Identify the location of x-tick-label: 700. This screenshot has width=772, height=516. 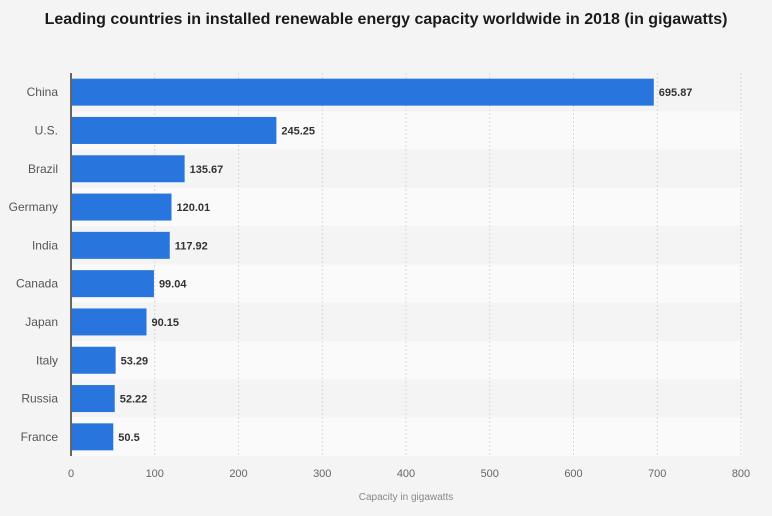
(657, 474).